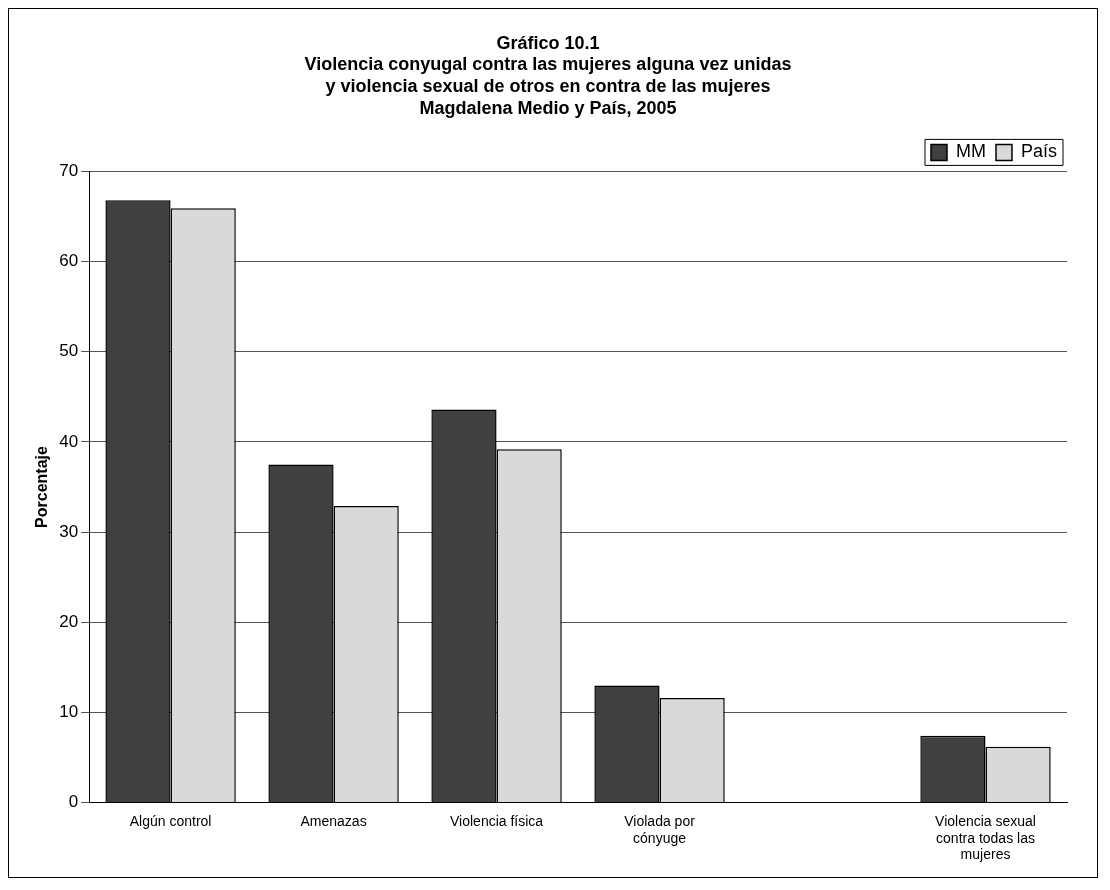 The width and height of the screenshot is (1110, 890). What do you see at coordinates (970, 151) in the screenshot?
I see `legend-label: MM` at bounding box center [970, 151].